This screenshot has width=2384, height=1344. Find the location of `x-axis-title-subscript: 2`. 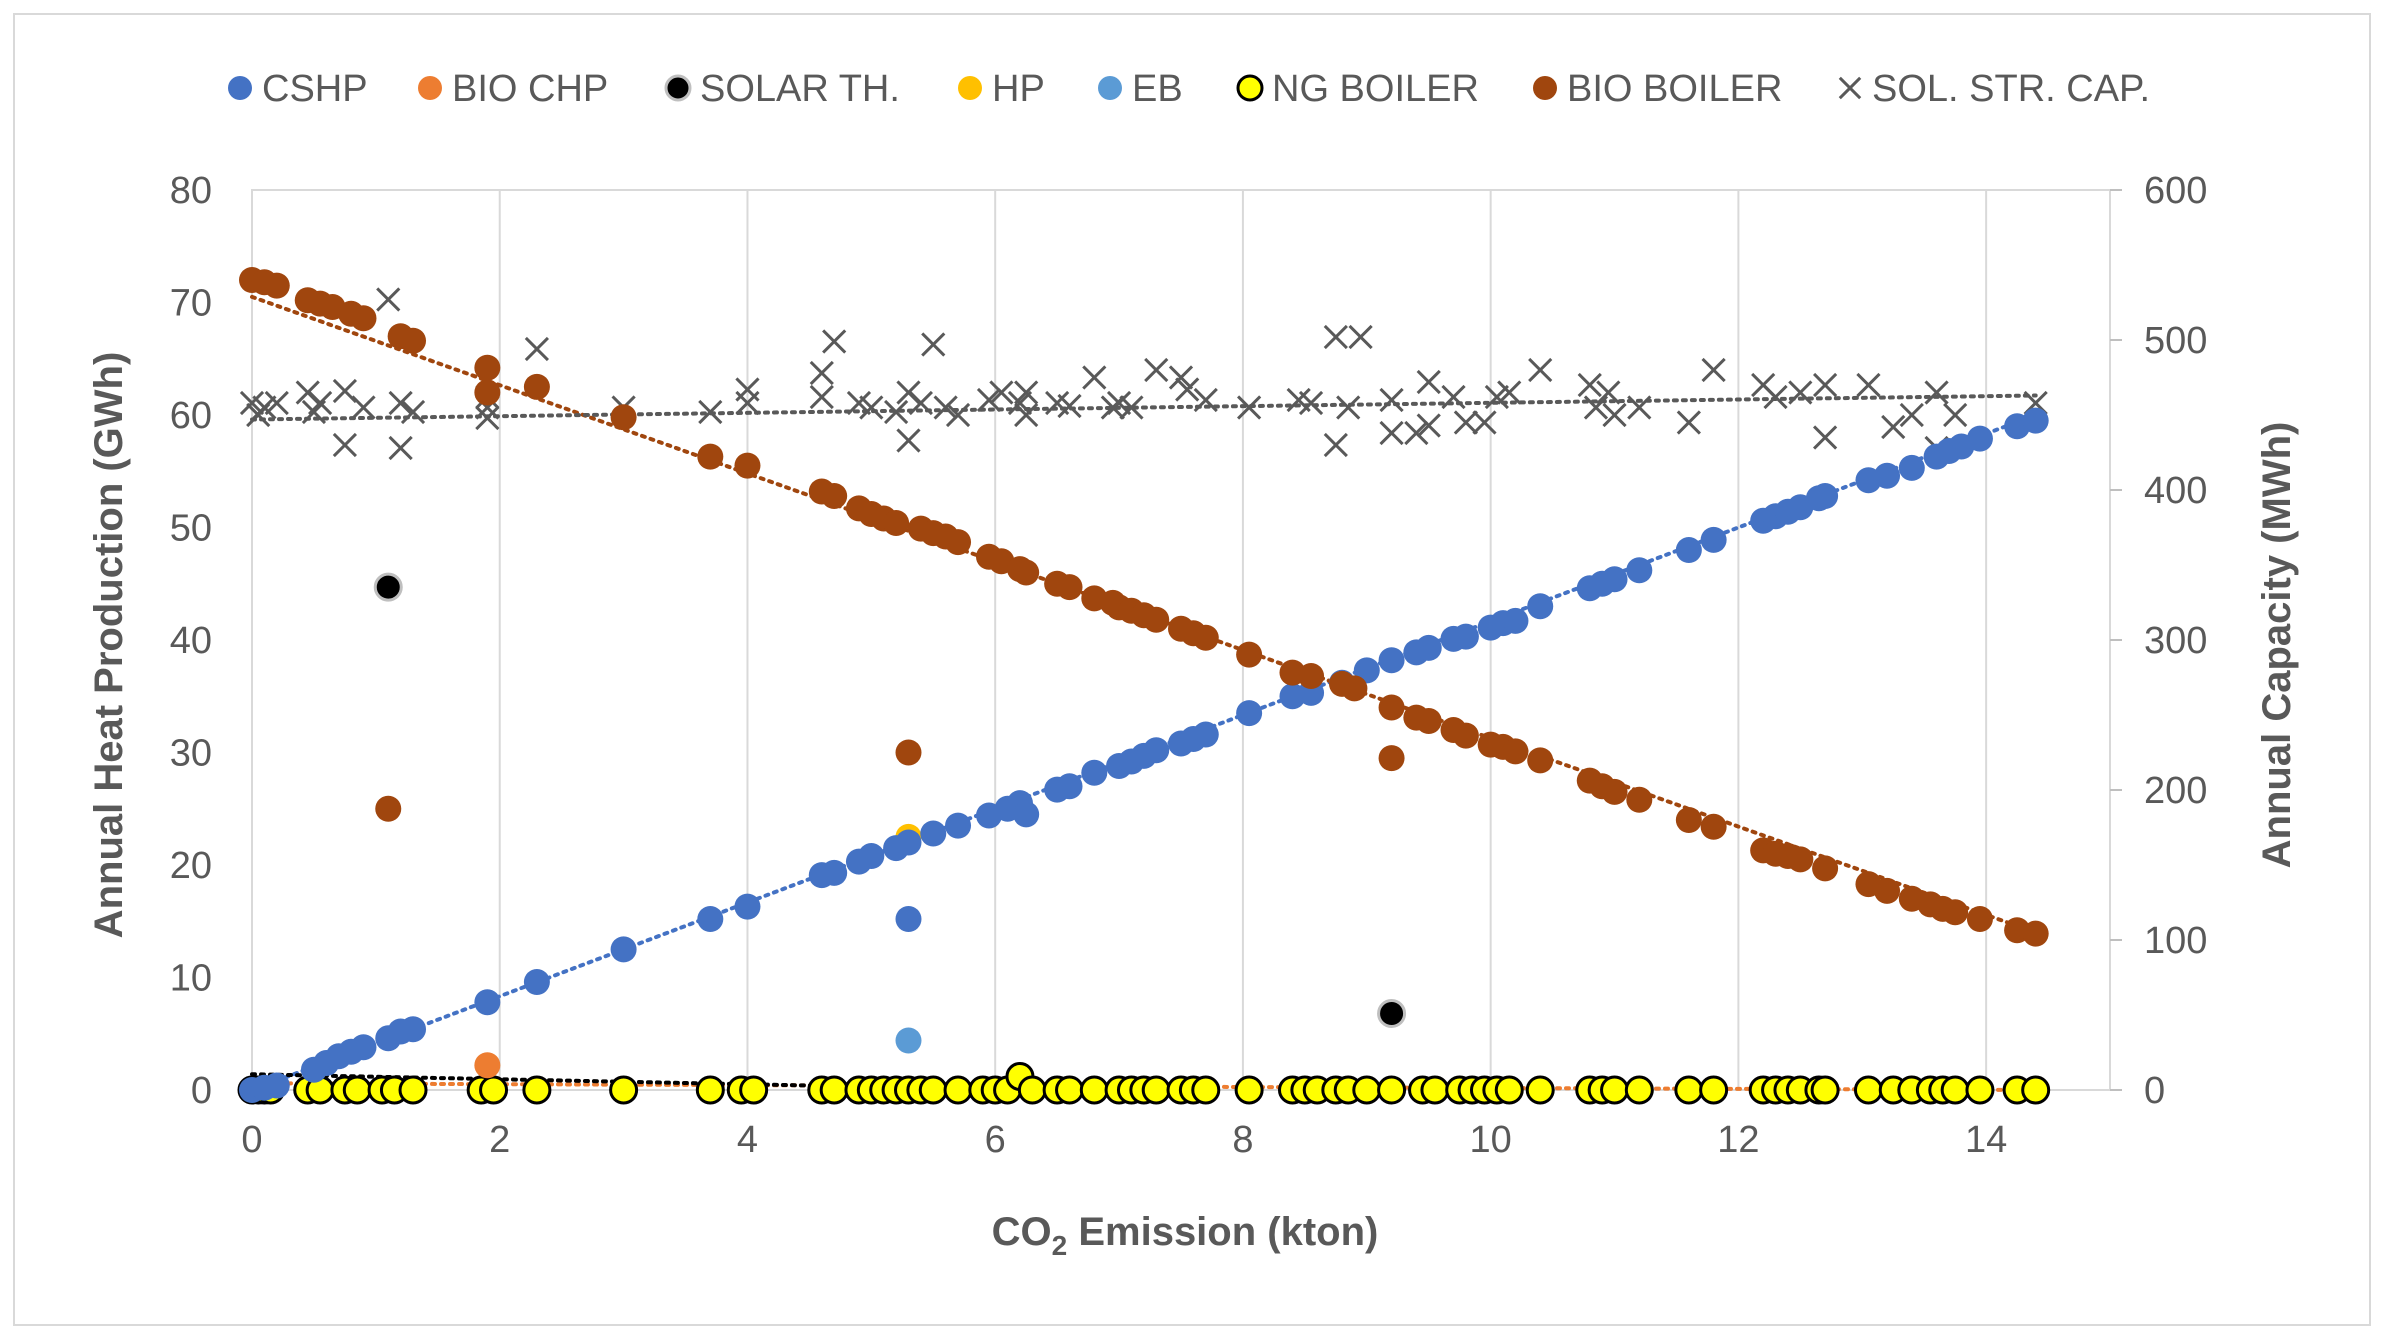

x-axis-title-subscript: 2 is located at coordinates (1060, 1245).